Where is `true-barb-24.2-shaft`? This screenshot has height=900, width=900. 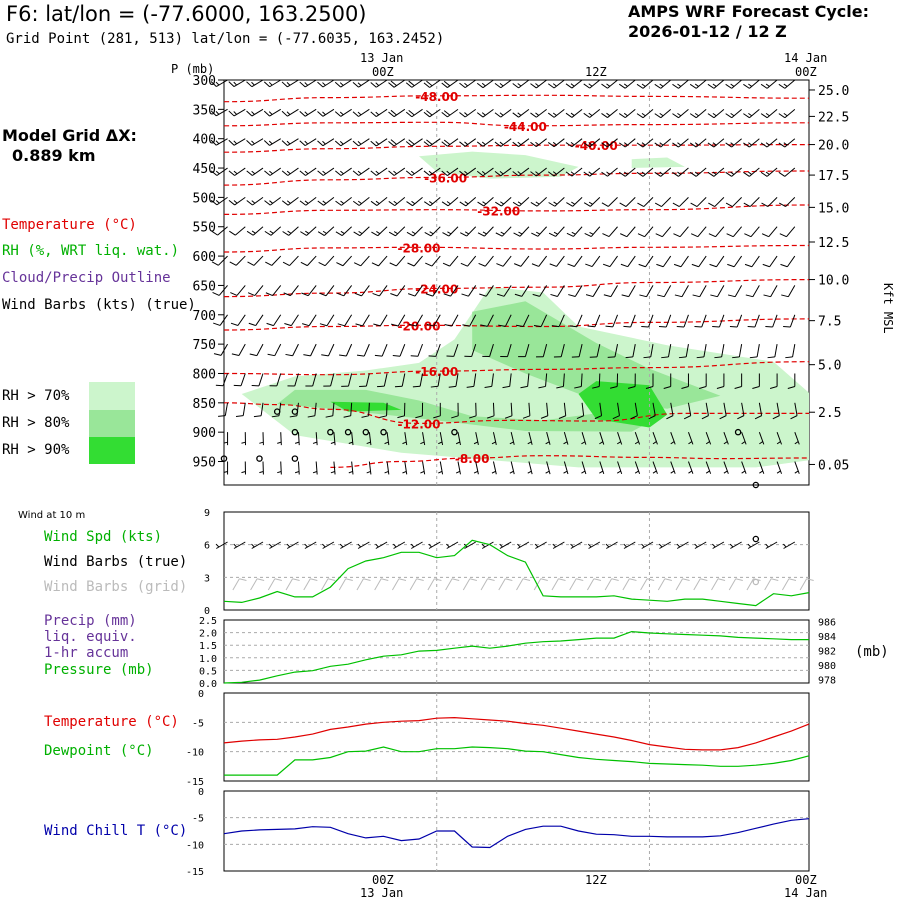
true-barb-24.2-shaft is located at coordinates (647, 545).